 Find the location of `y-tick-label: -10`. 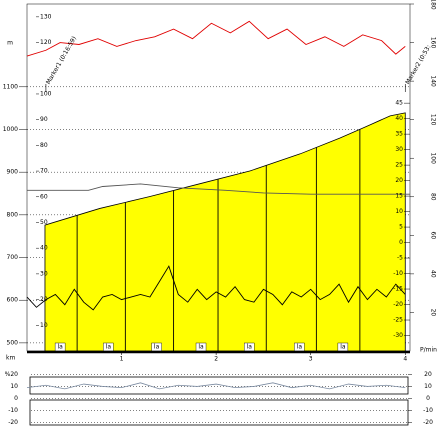

y-tick-label: -10 is located at coordinates (13, 410).